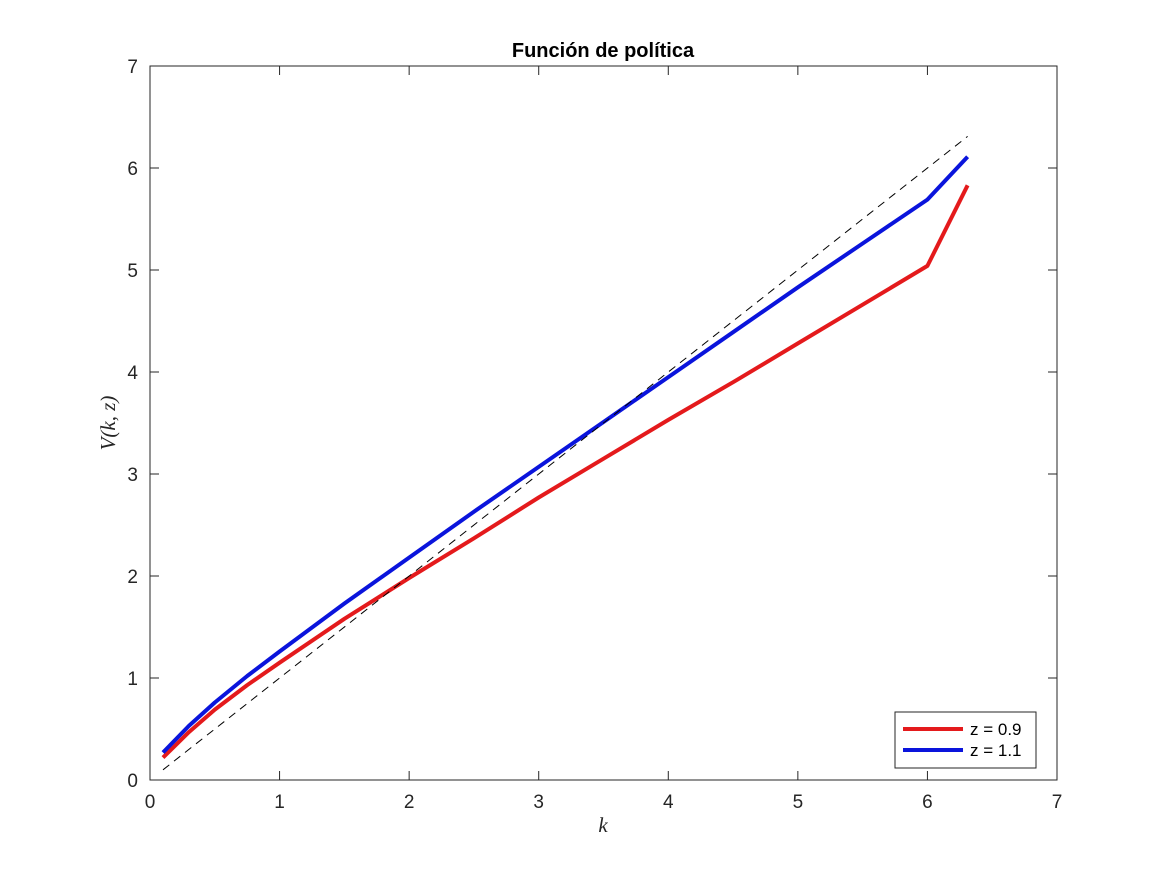 The height and width of the screenshot is (875, 1167). Describe the element at coordinates (132, 679) in the screenshot. I see `y-tick-label: 1` at that location.